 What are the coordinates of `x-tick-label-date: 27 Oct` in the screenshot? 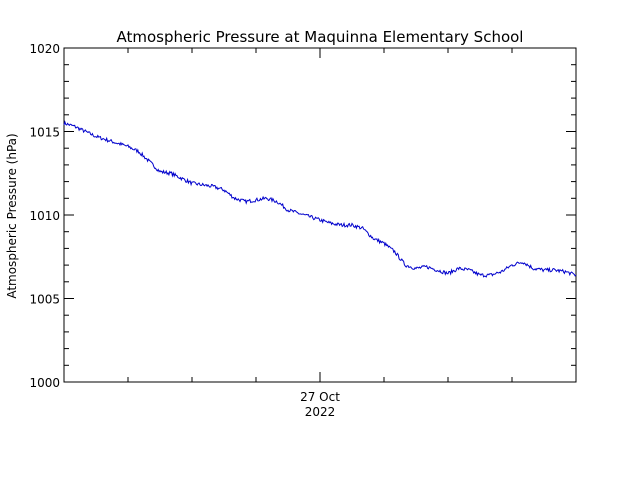 It's located at (320, 397).